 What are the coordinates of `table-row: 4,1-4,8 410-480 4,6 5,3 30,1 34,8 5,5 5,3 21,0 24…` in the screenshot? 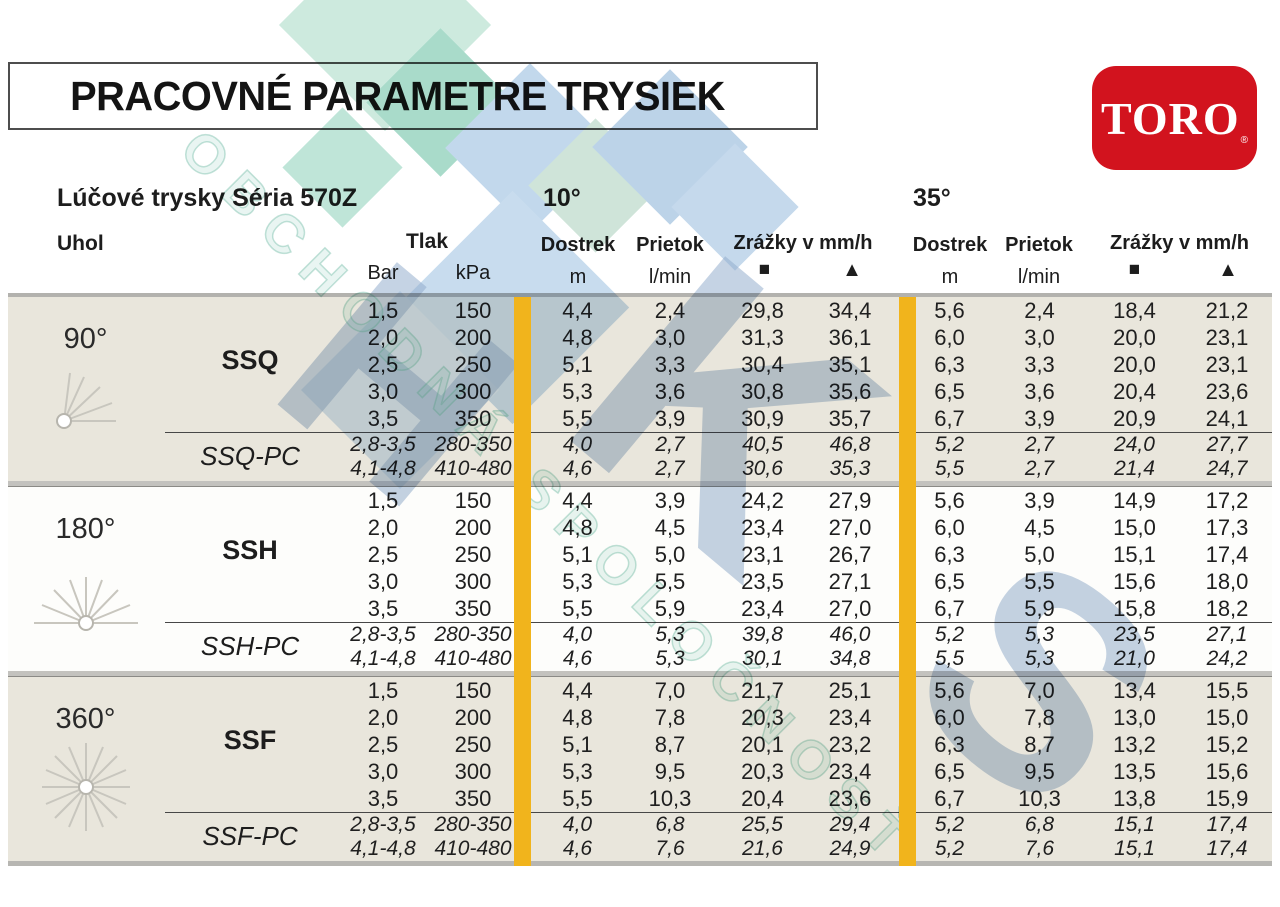 It's located at (640, 659).